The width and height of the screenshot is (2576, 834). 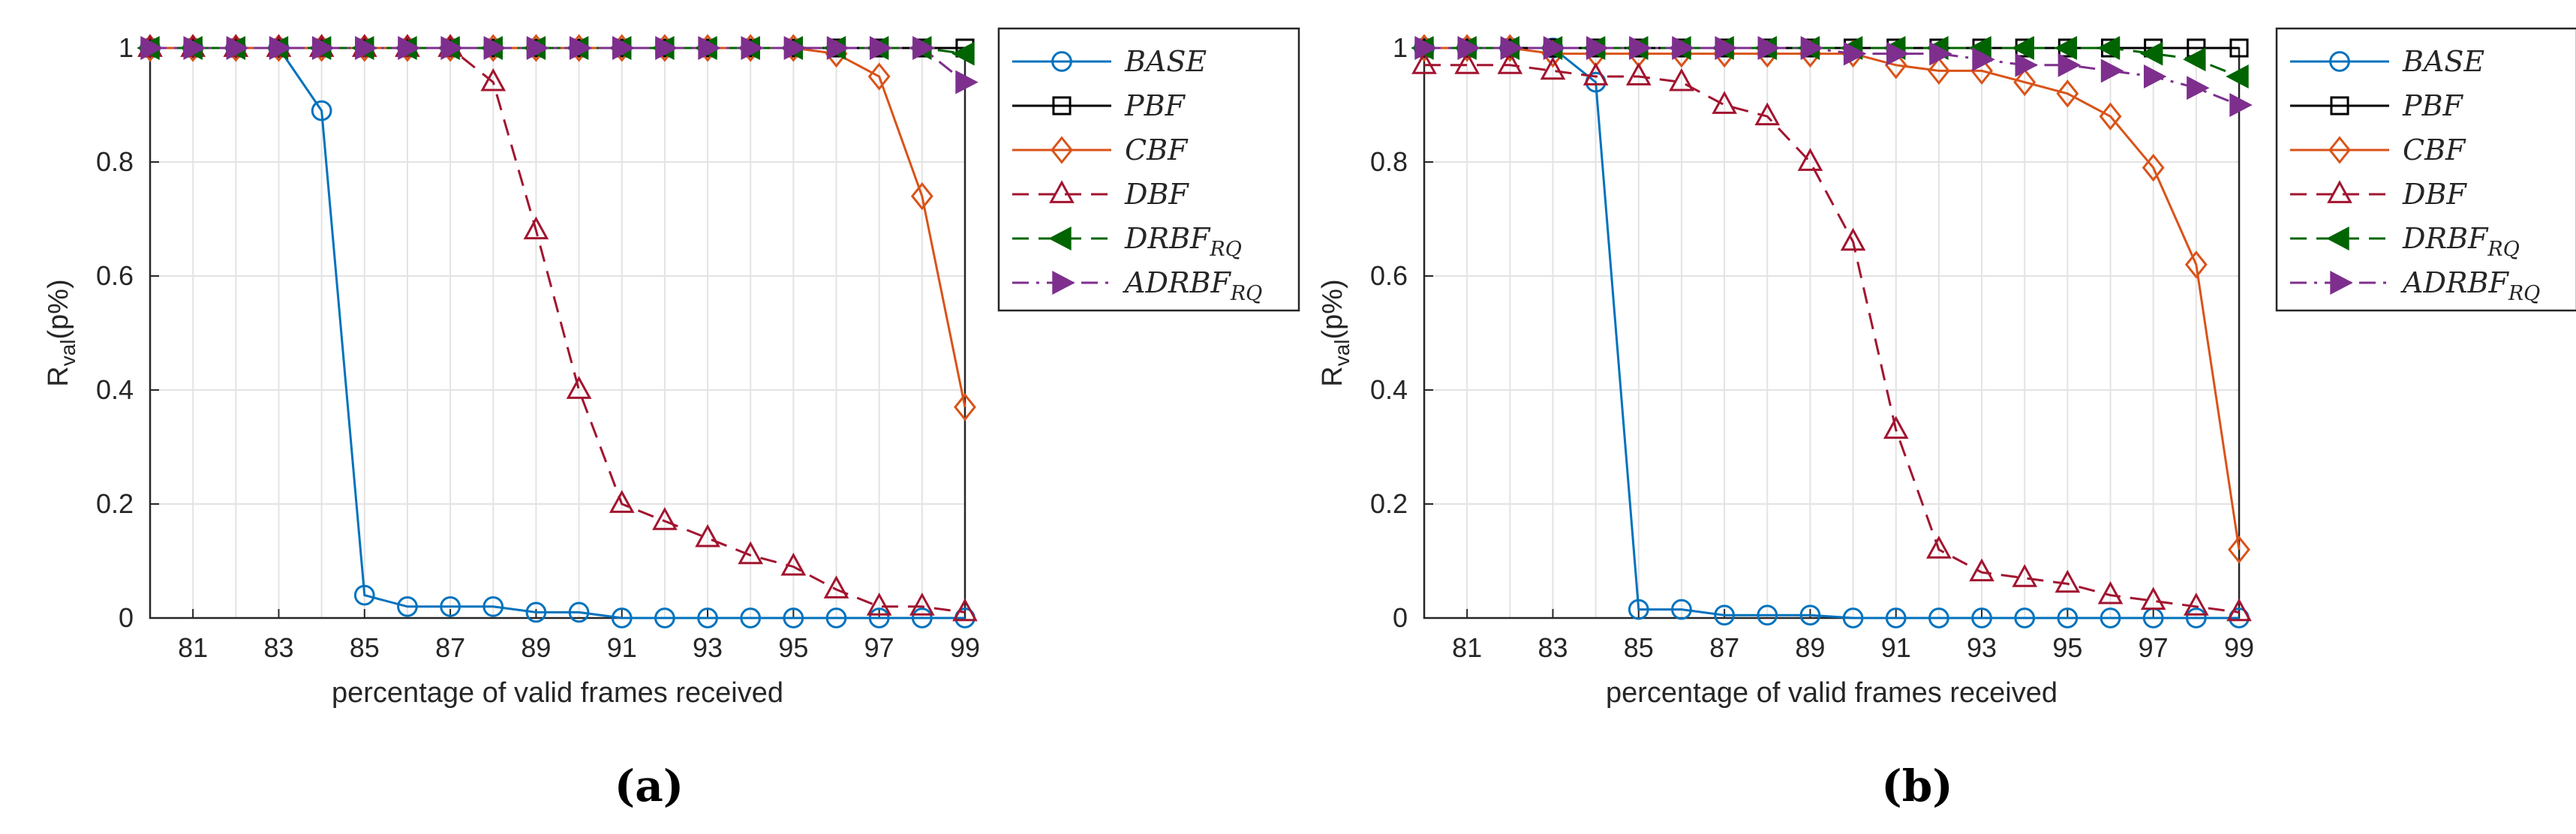 What do you see at coordinates (793, 647) in the screenshot?
I see `x-tick-label: 95` at bounding box center [793, 647].